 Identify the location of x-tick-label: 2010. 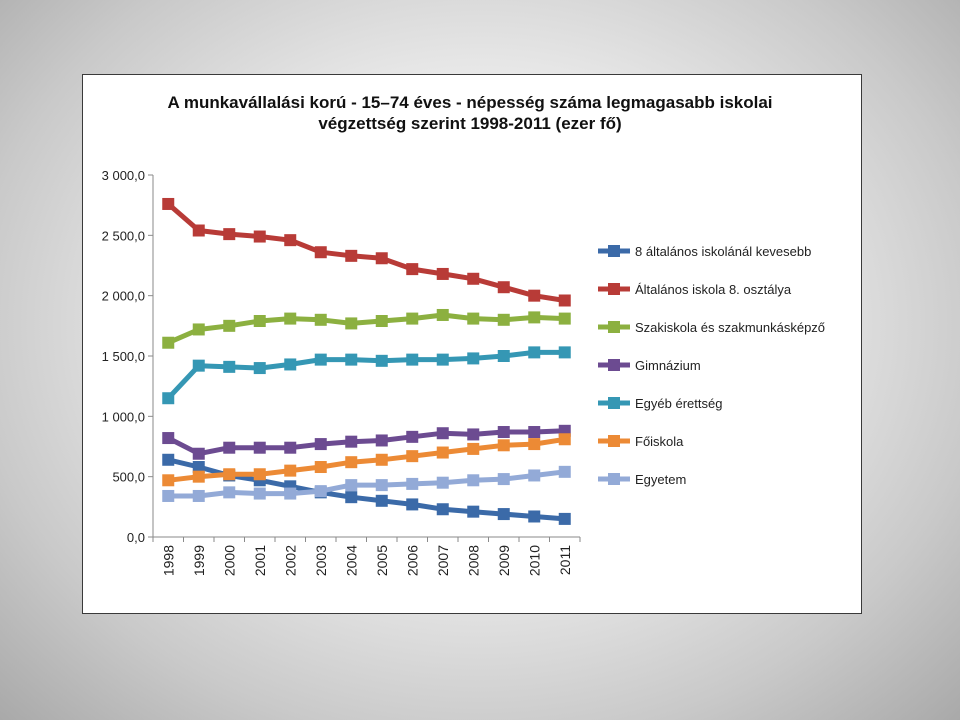
(534, 560).